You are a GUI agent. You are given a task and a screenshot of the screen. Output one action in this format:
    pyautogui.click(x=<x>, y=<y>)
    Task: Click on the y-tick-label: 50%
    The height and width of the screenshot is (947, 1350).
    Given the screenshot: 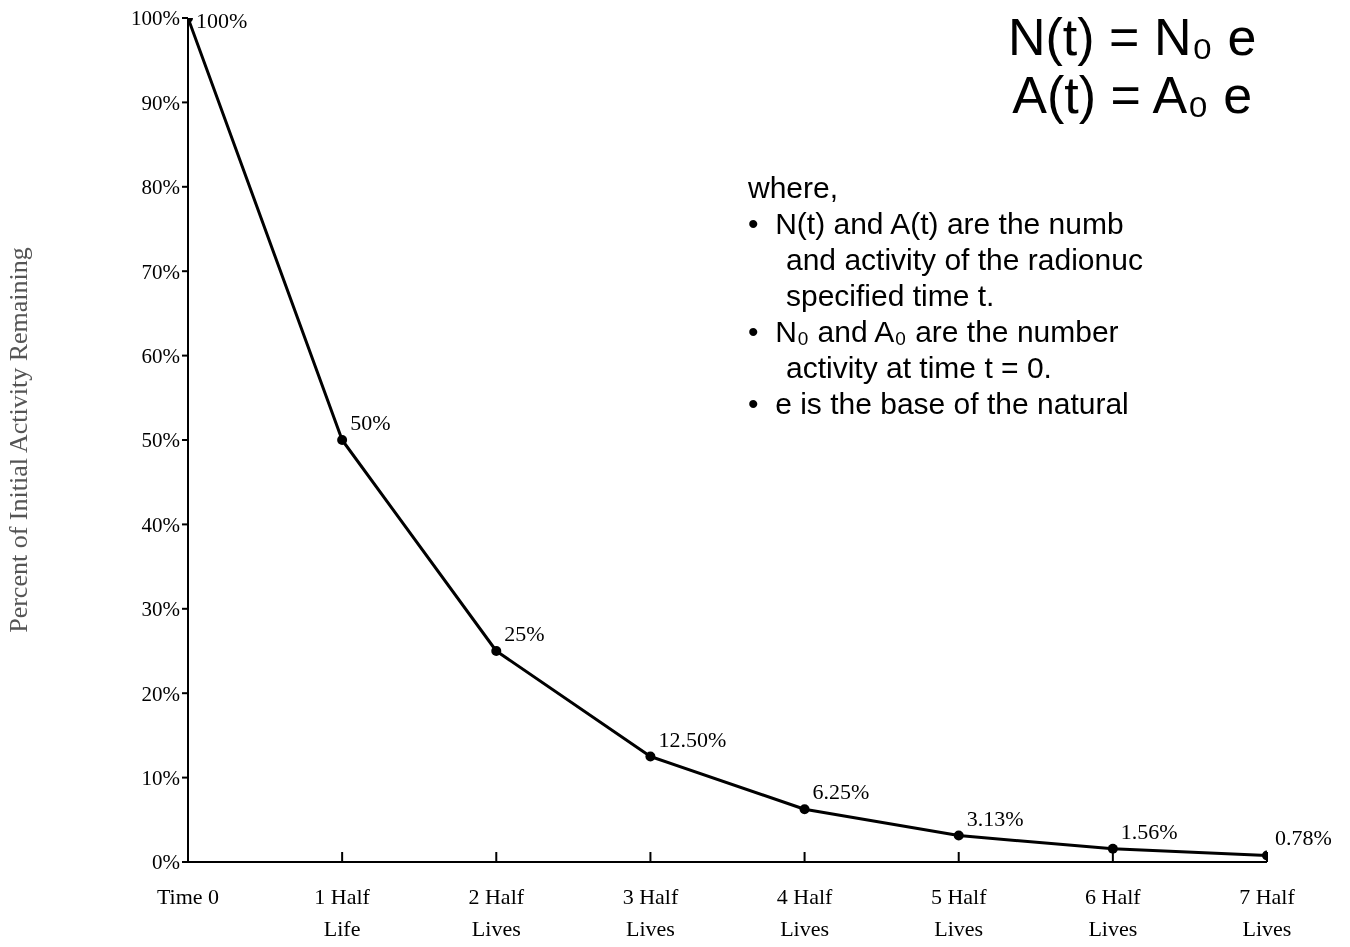 What is the action you would take?
    pyautogui.click(x=160, y=440)
    